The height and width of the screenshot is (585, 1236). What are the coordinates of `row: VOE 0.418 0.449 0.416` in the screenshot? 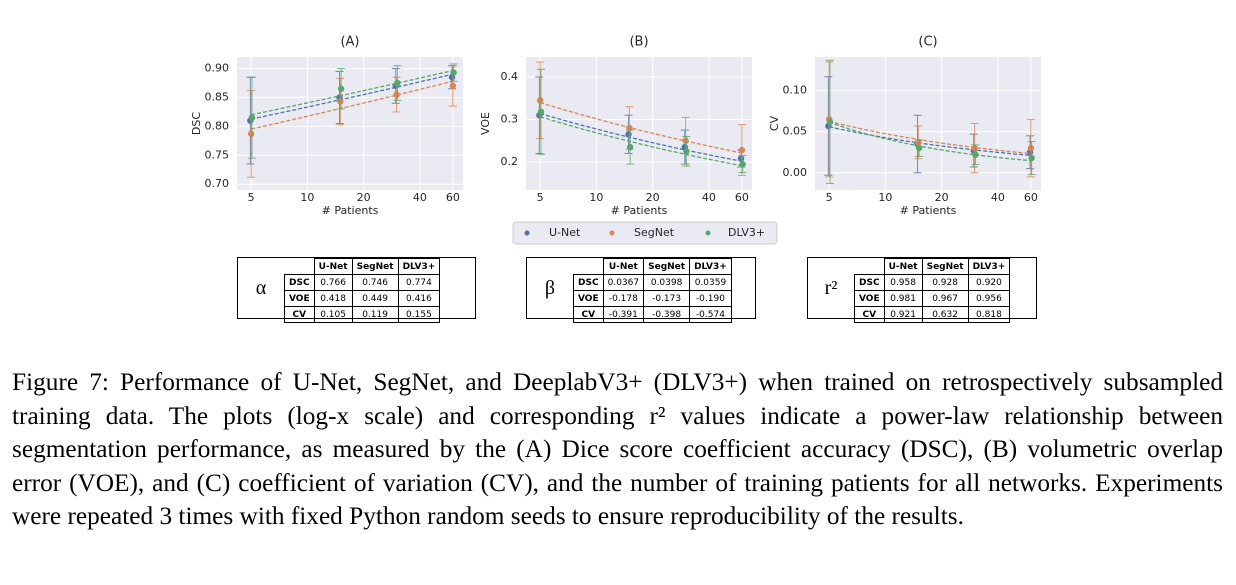 It's located at (362, 298).